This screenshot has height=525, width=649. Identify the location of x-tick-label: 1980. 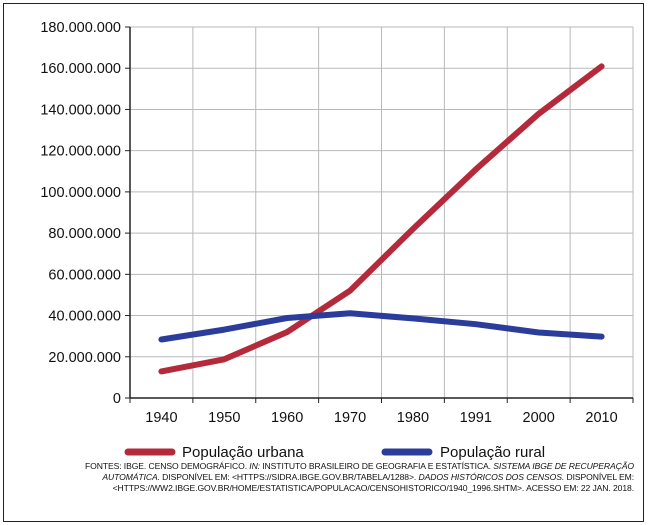
(413, 418).